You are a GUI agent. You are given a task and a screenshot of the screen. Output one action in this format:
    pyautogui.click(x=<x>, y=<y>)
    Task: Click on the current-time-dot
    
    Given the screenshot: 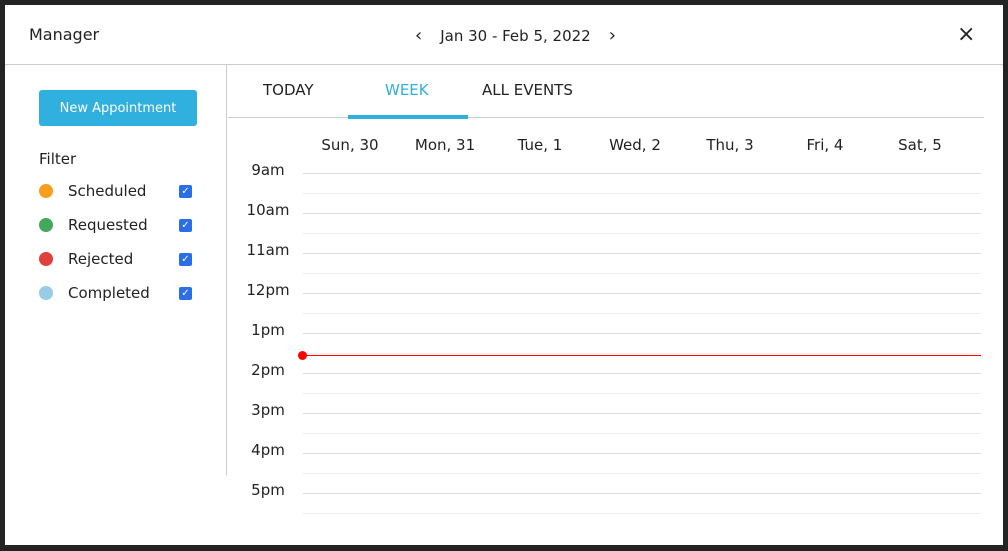 What is the action you would take?
    pyautogui.click(x=302, y=355)
    